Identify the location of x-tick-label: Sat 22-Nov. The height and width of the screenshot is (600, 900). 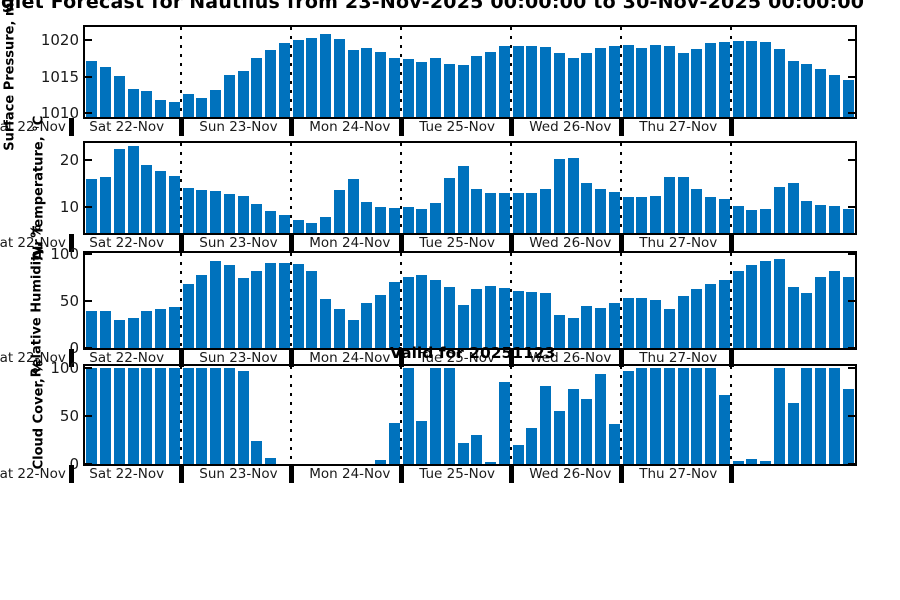
(127, 127).